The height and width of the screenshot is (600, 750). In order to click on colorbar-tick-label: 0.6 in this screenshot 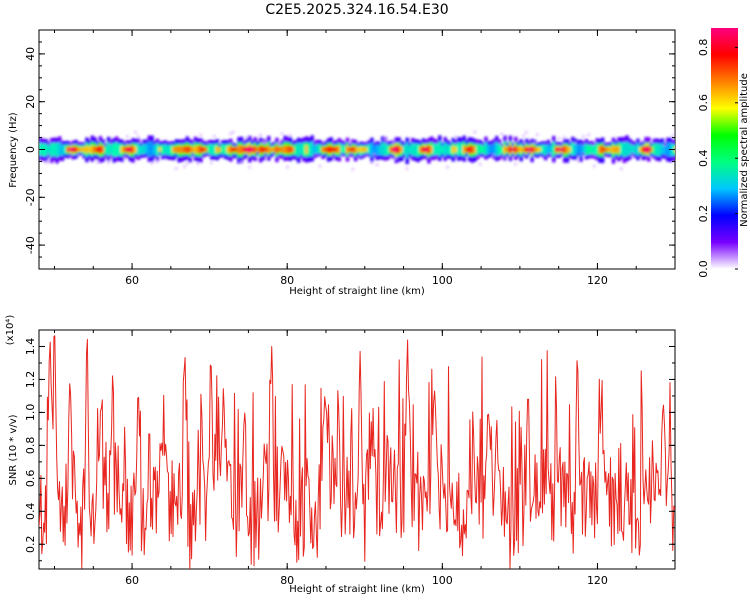, I will do `click(703, 103)`.